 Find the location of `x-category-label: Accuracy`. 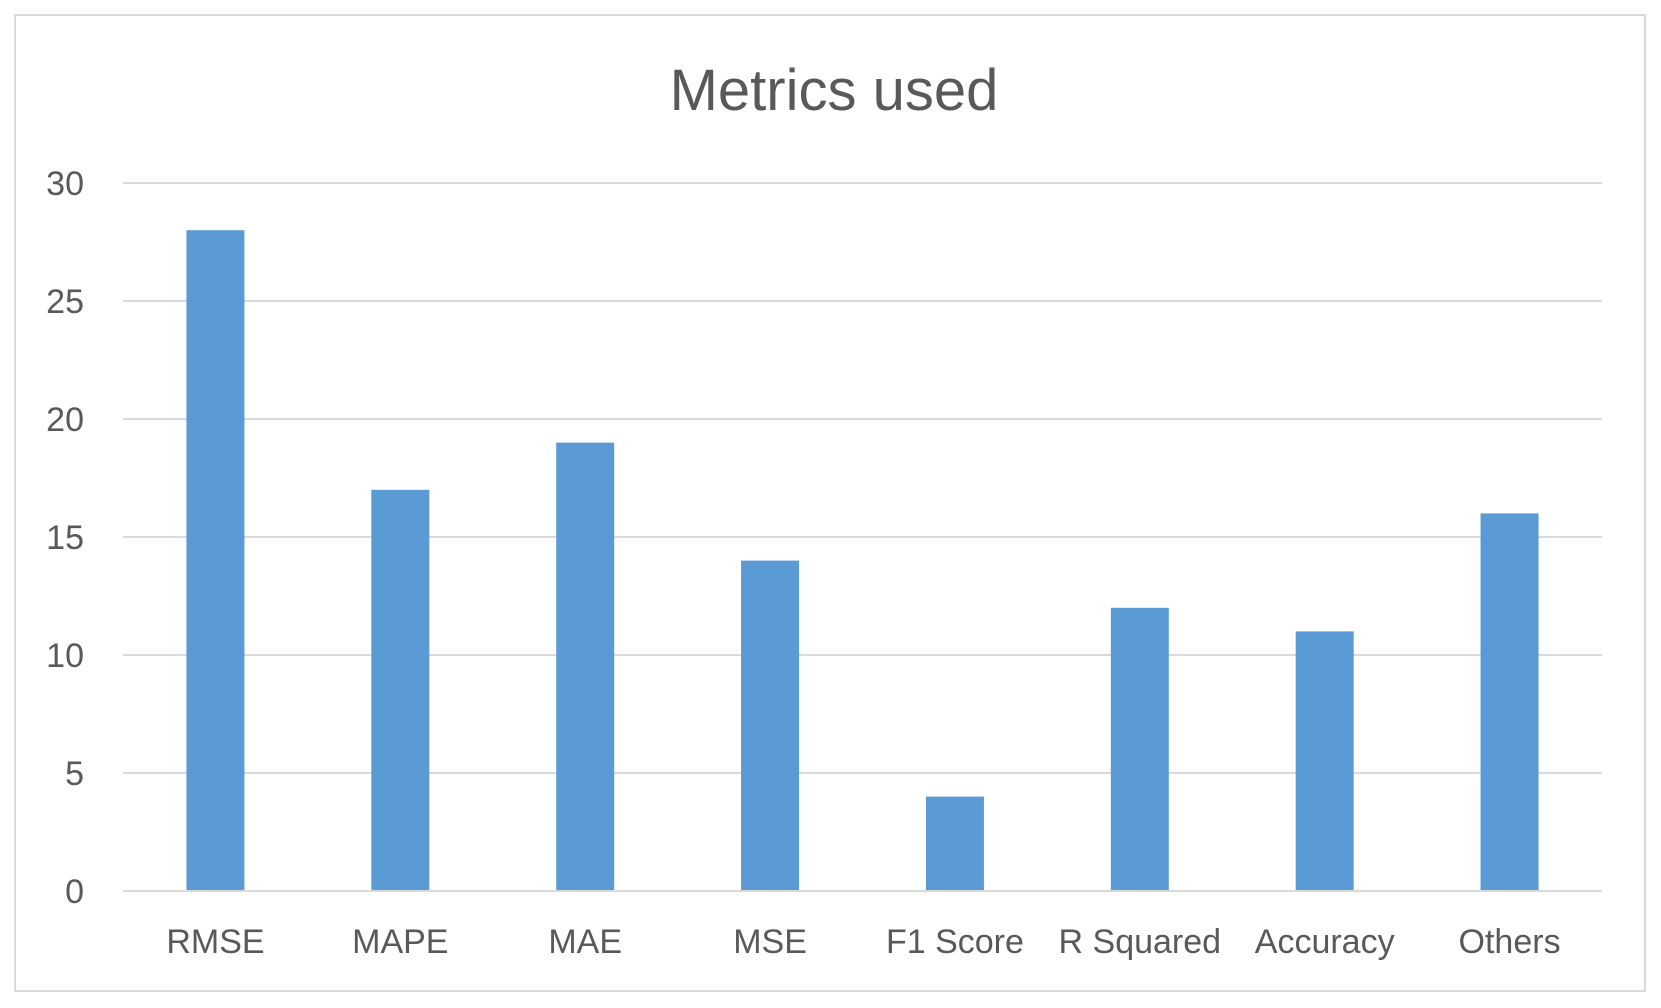

x-category-label: Accuracy is located at coordinates (1325, 942).